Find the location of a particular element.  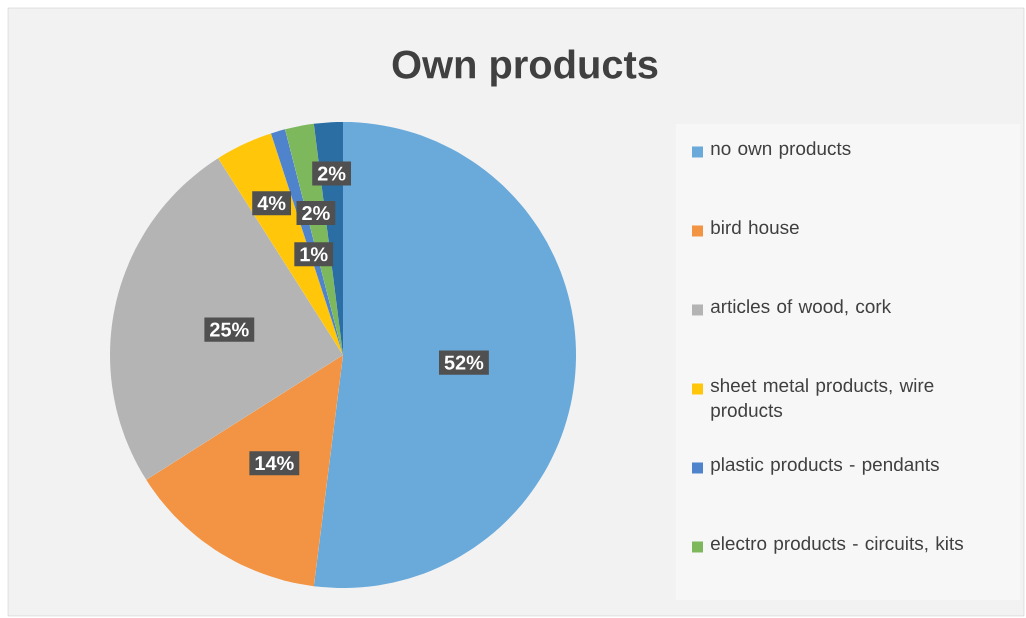

data-label: 14% is located at coordinates (274, 463).